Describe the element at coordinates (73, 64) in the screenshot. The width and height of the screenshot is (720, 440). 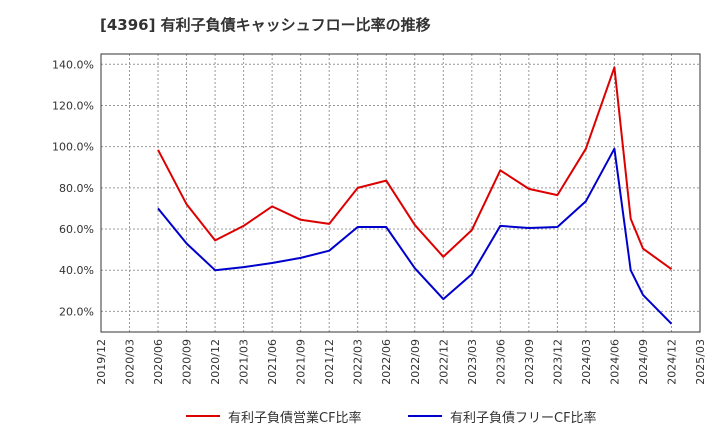
I see `y-tick-label: 140.0%` at that location.